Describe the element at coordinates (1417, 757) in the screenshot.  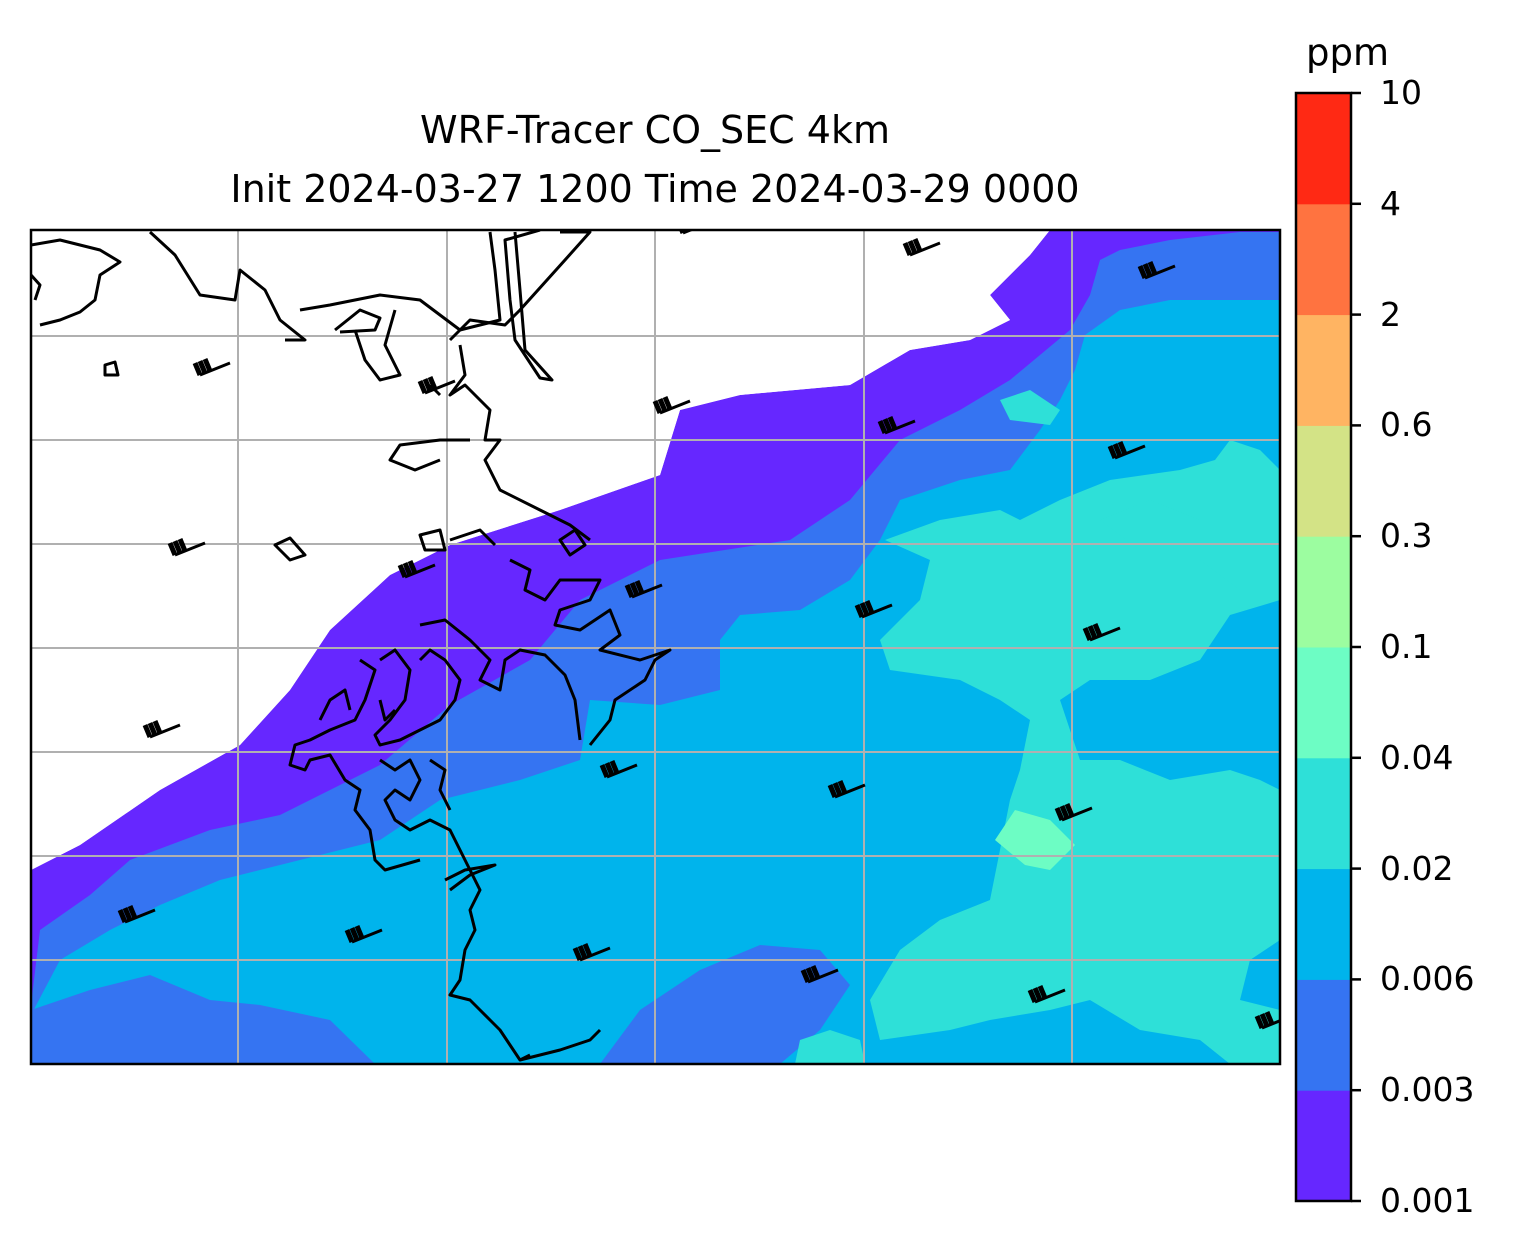
I see `colorbar-tick-label: 0.04` at that location.